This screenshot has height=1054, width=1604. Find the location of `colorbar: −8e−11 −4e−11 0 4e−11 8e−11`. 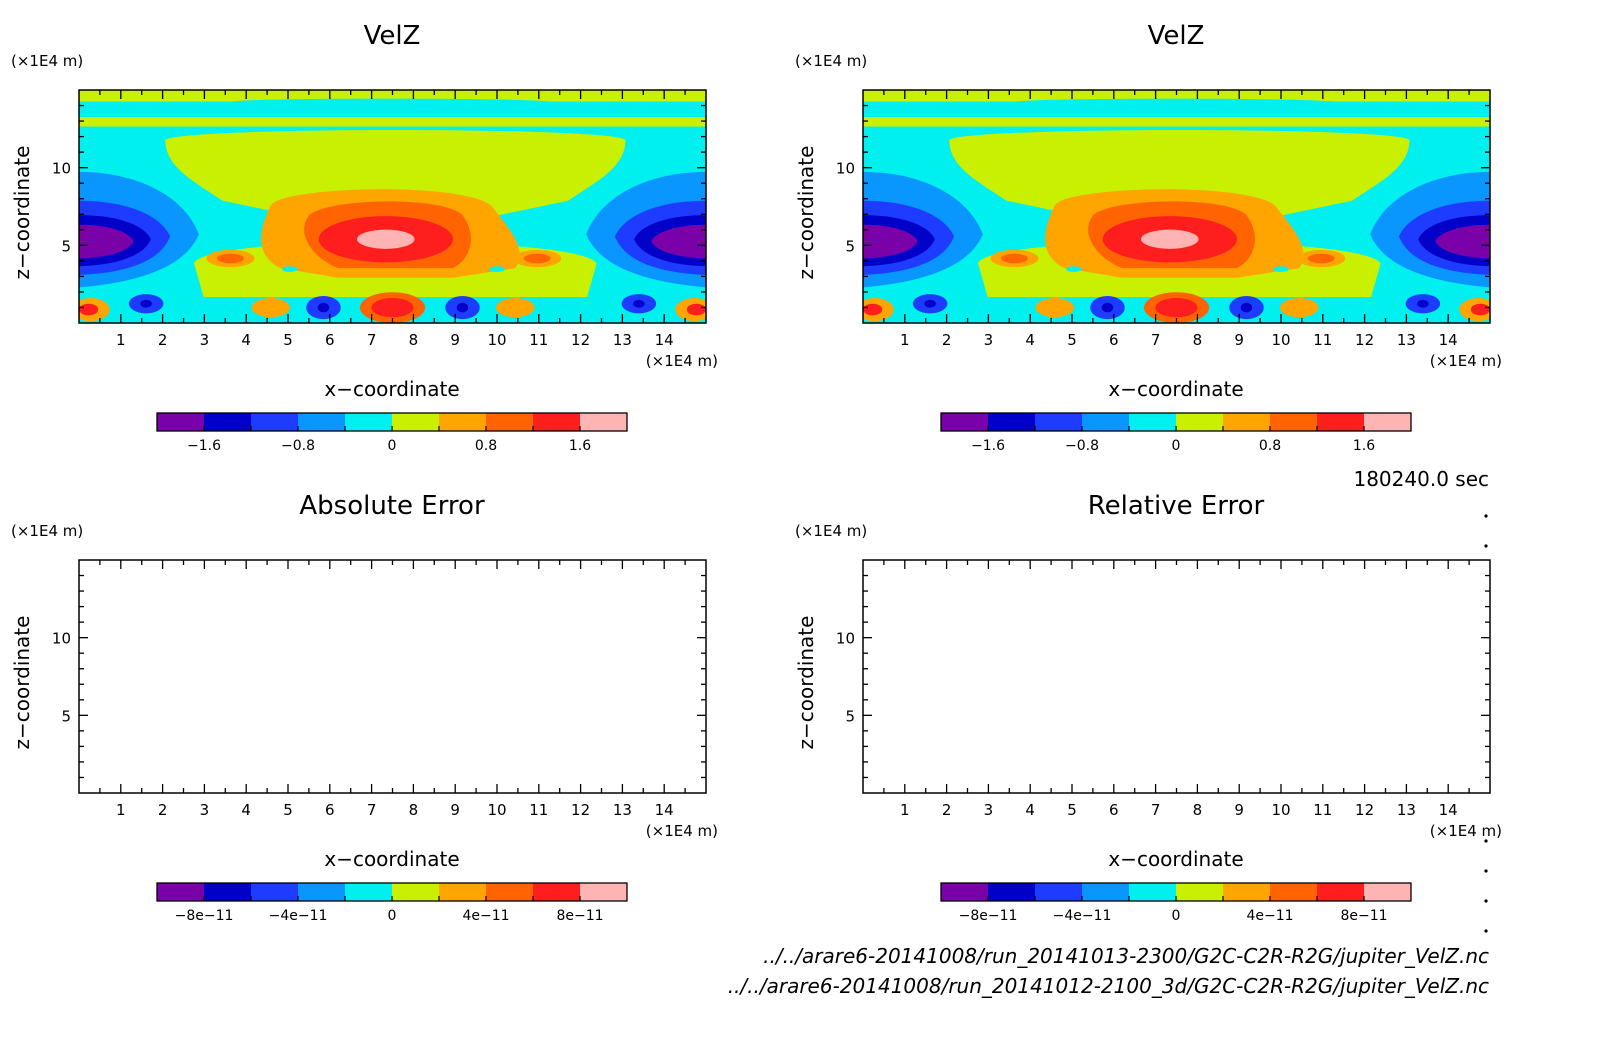

colorbar: −8e−11 −4e−11 0 4e−11 8e−11 is located at coordinates (392, 903).